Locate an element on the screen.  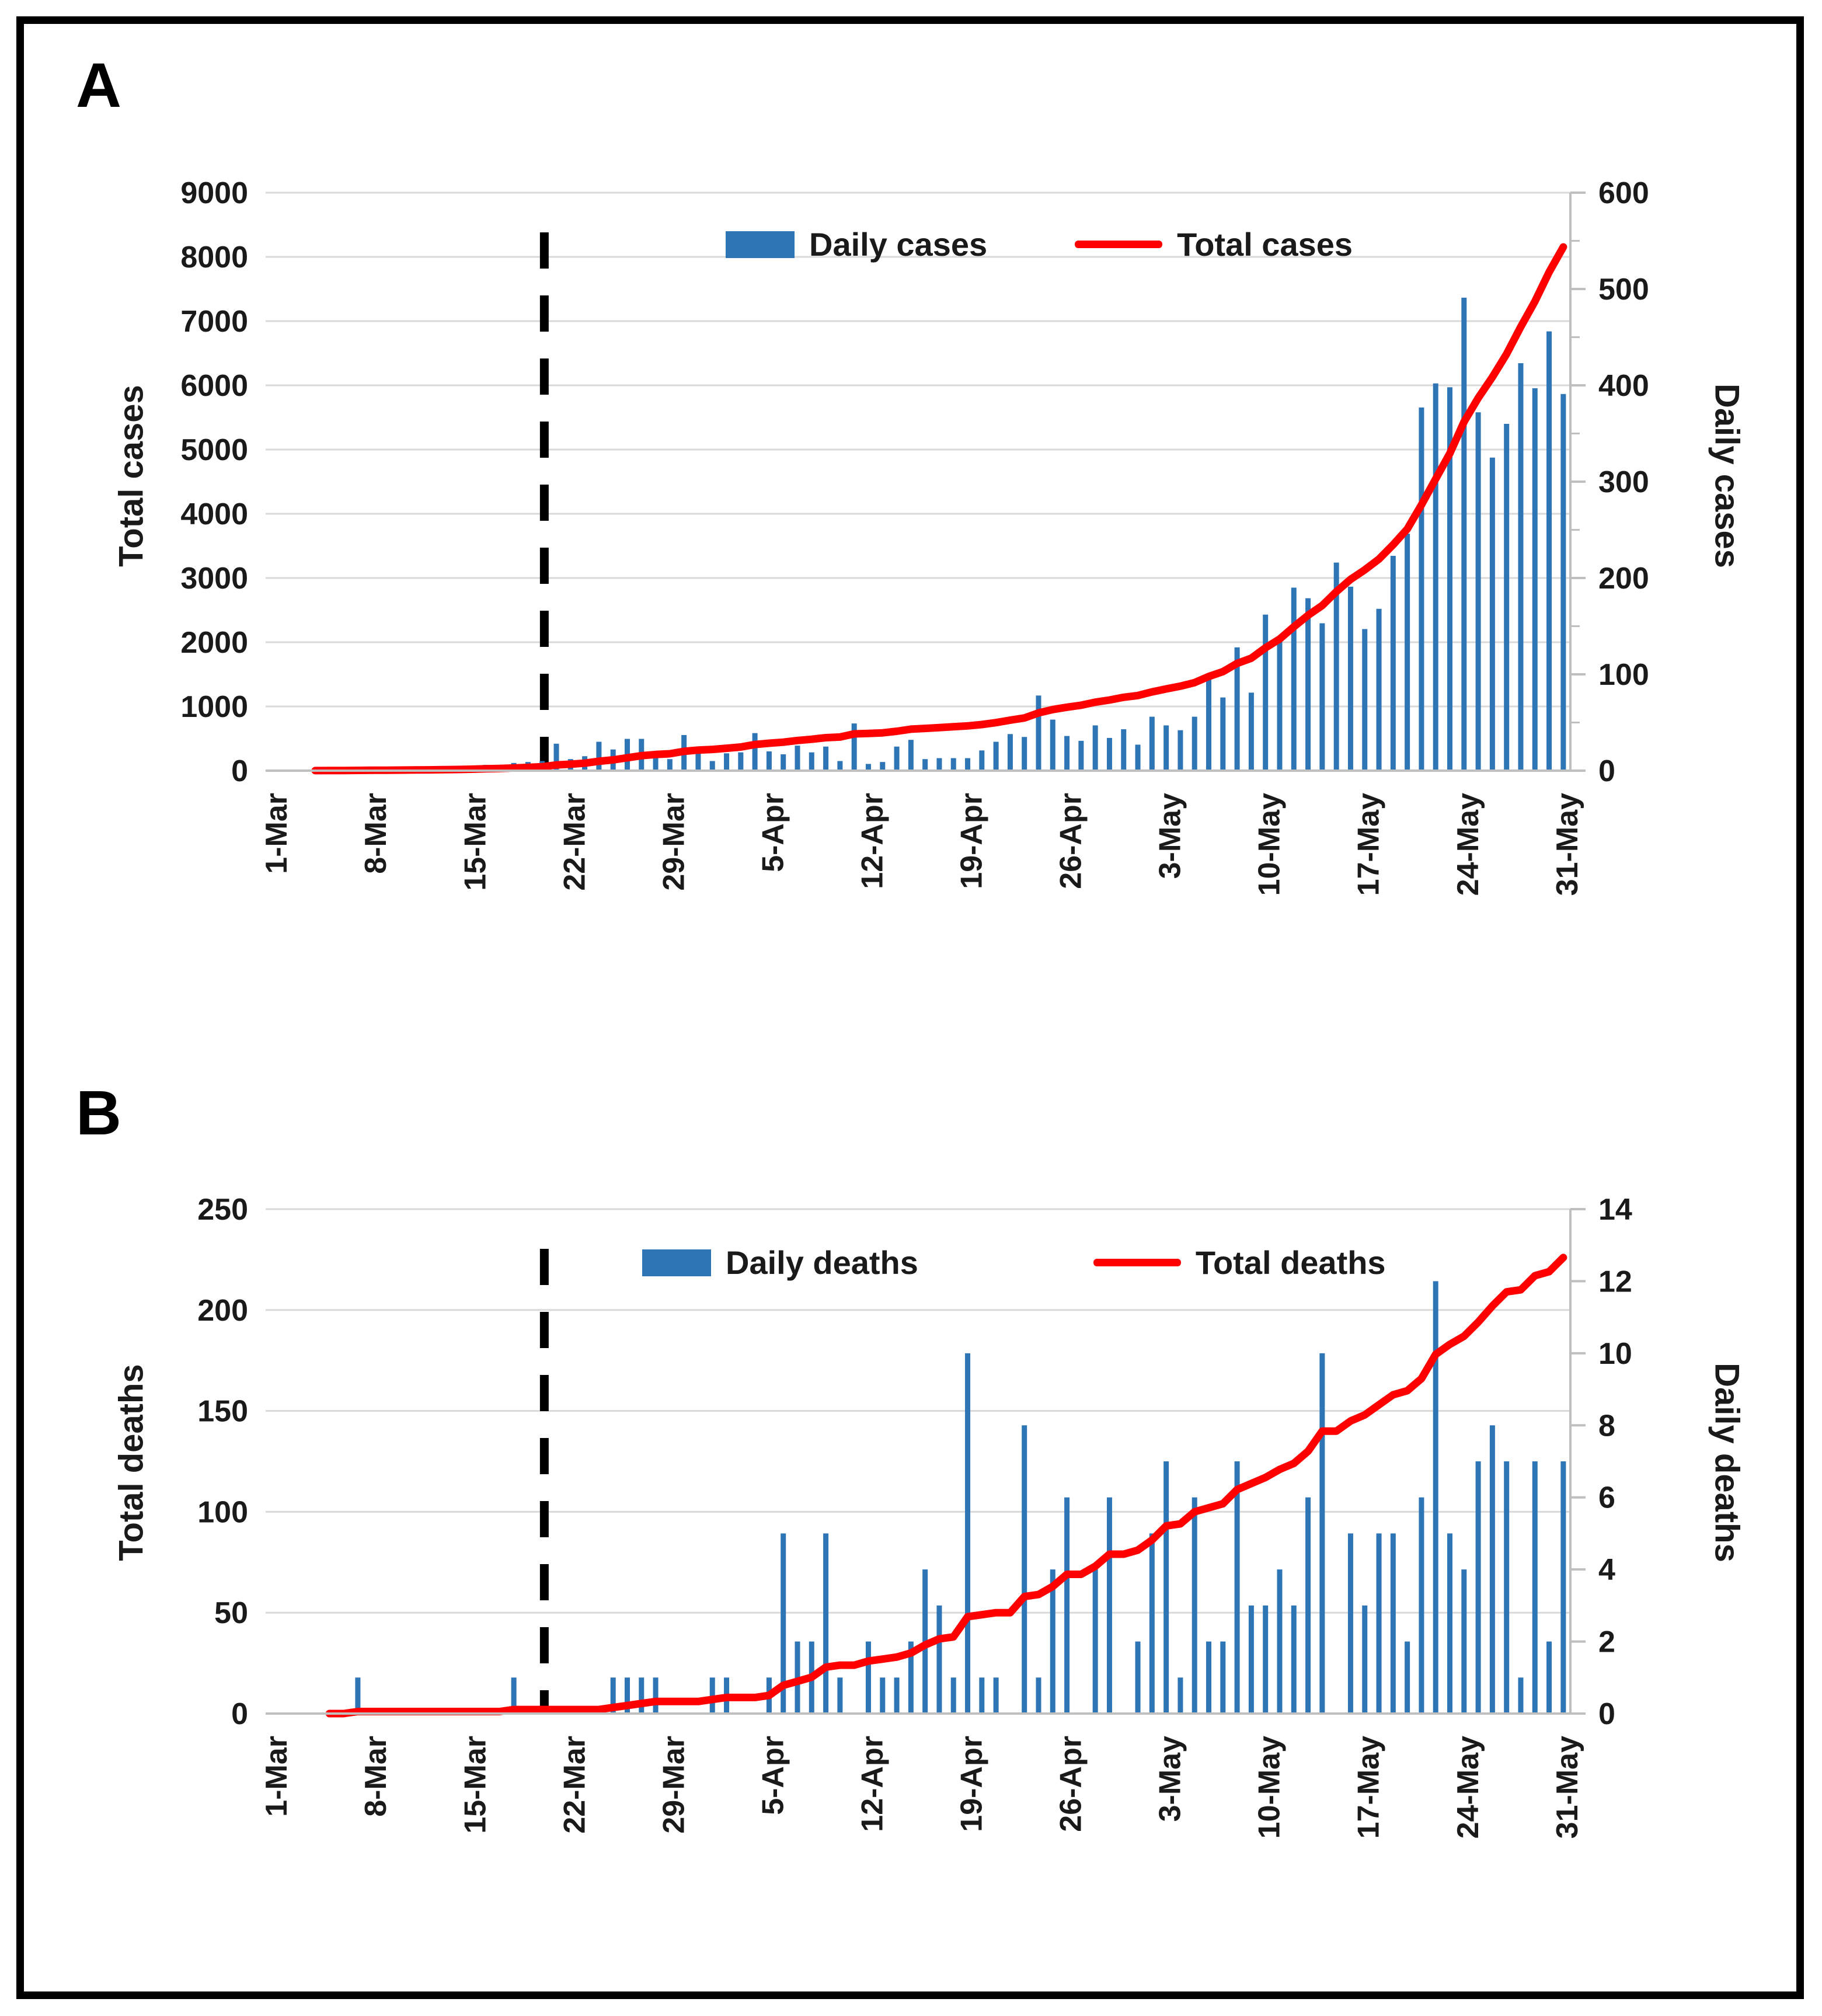
left-tick-label: 3000 is located at coordinates (214, 579).